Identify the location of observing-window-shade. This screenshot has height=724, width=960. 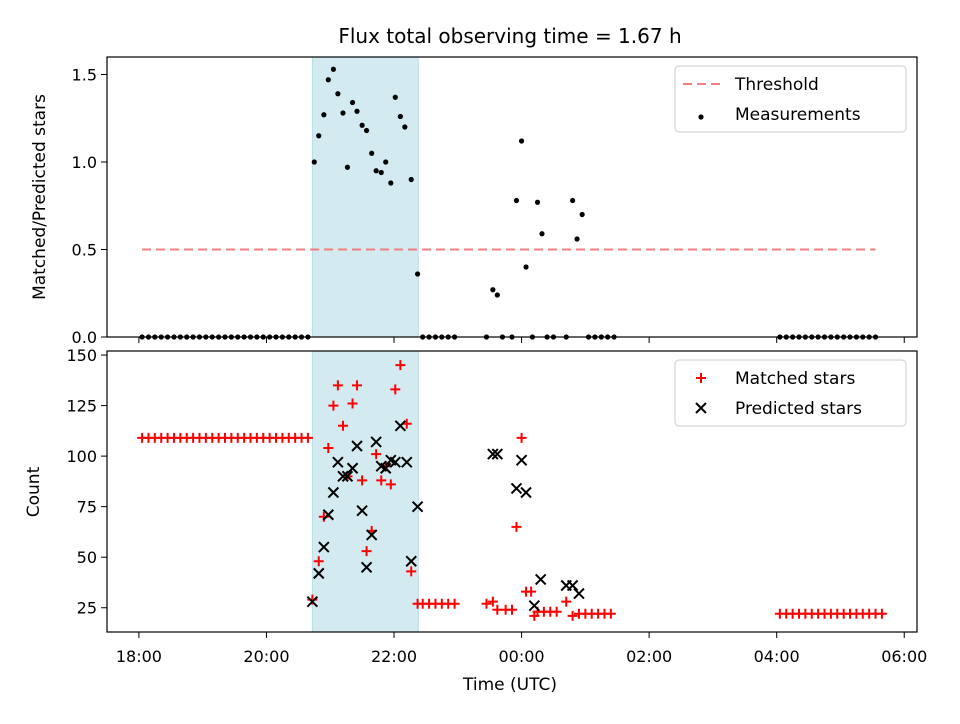
(365, 491).